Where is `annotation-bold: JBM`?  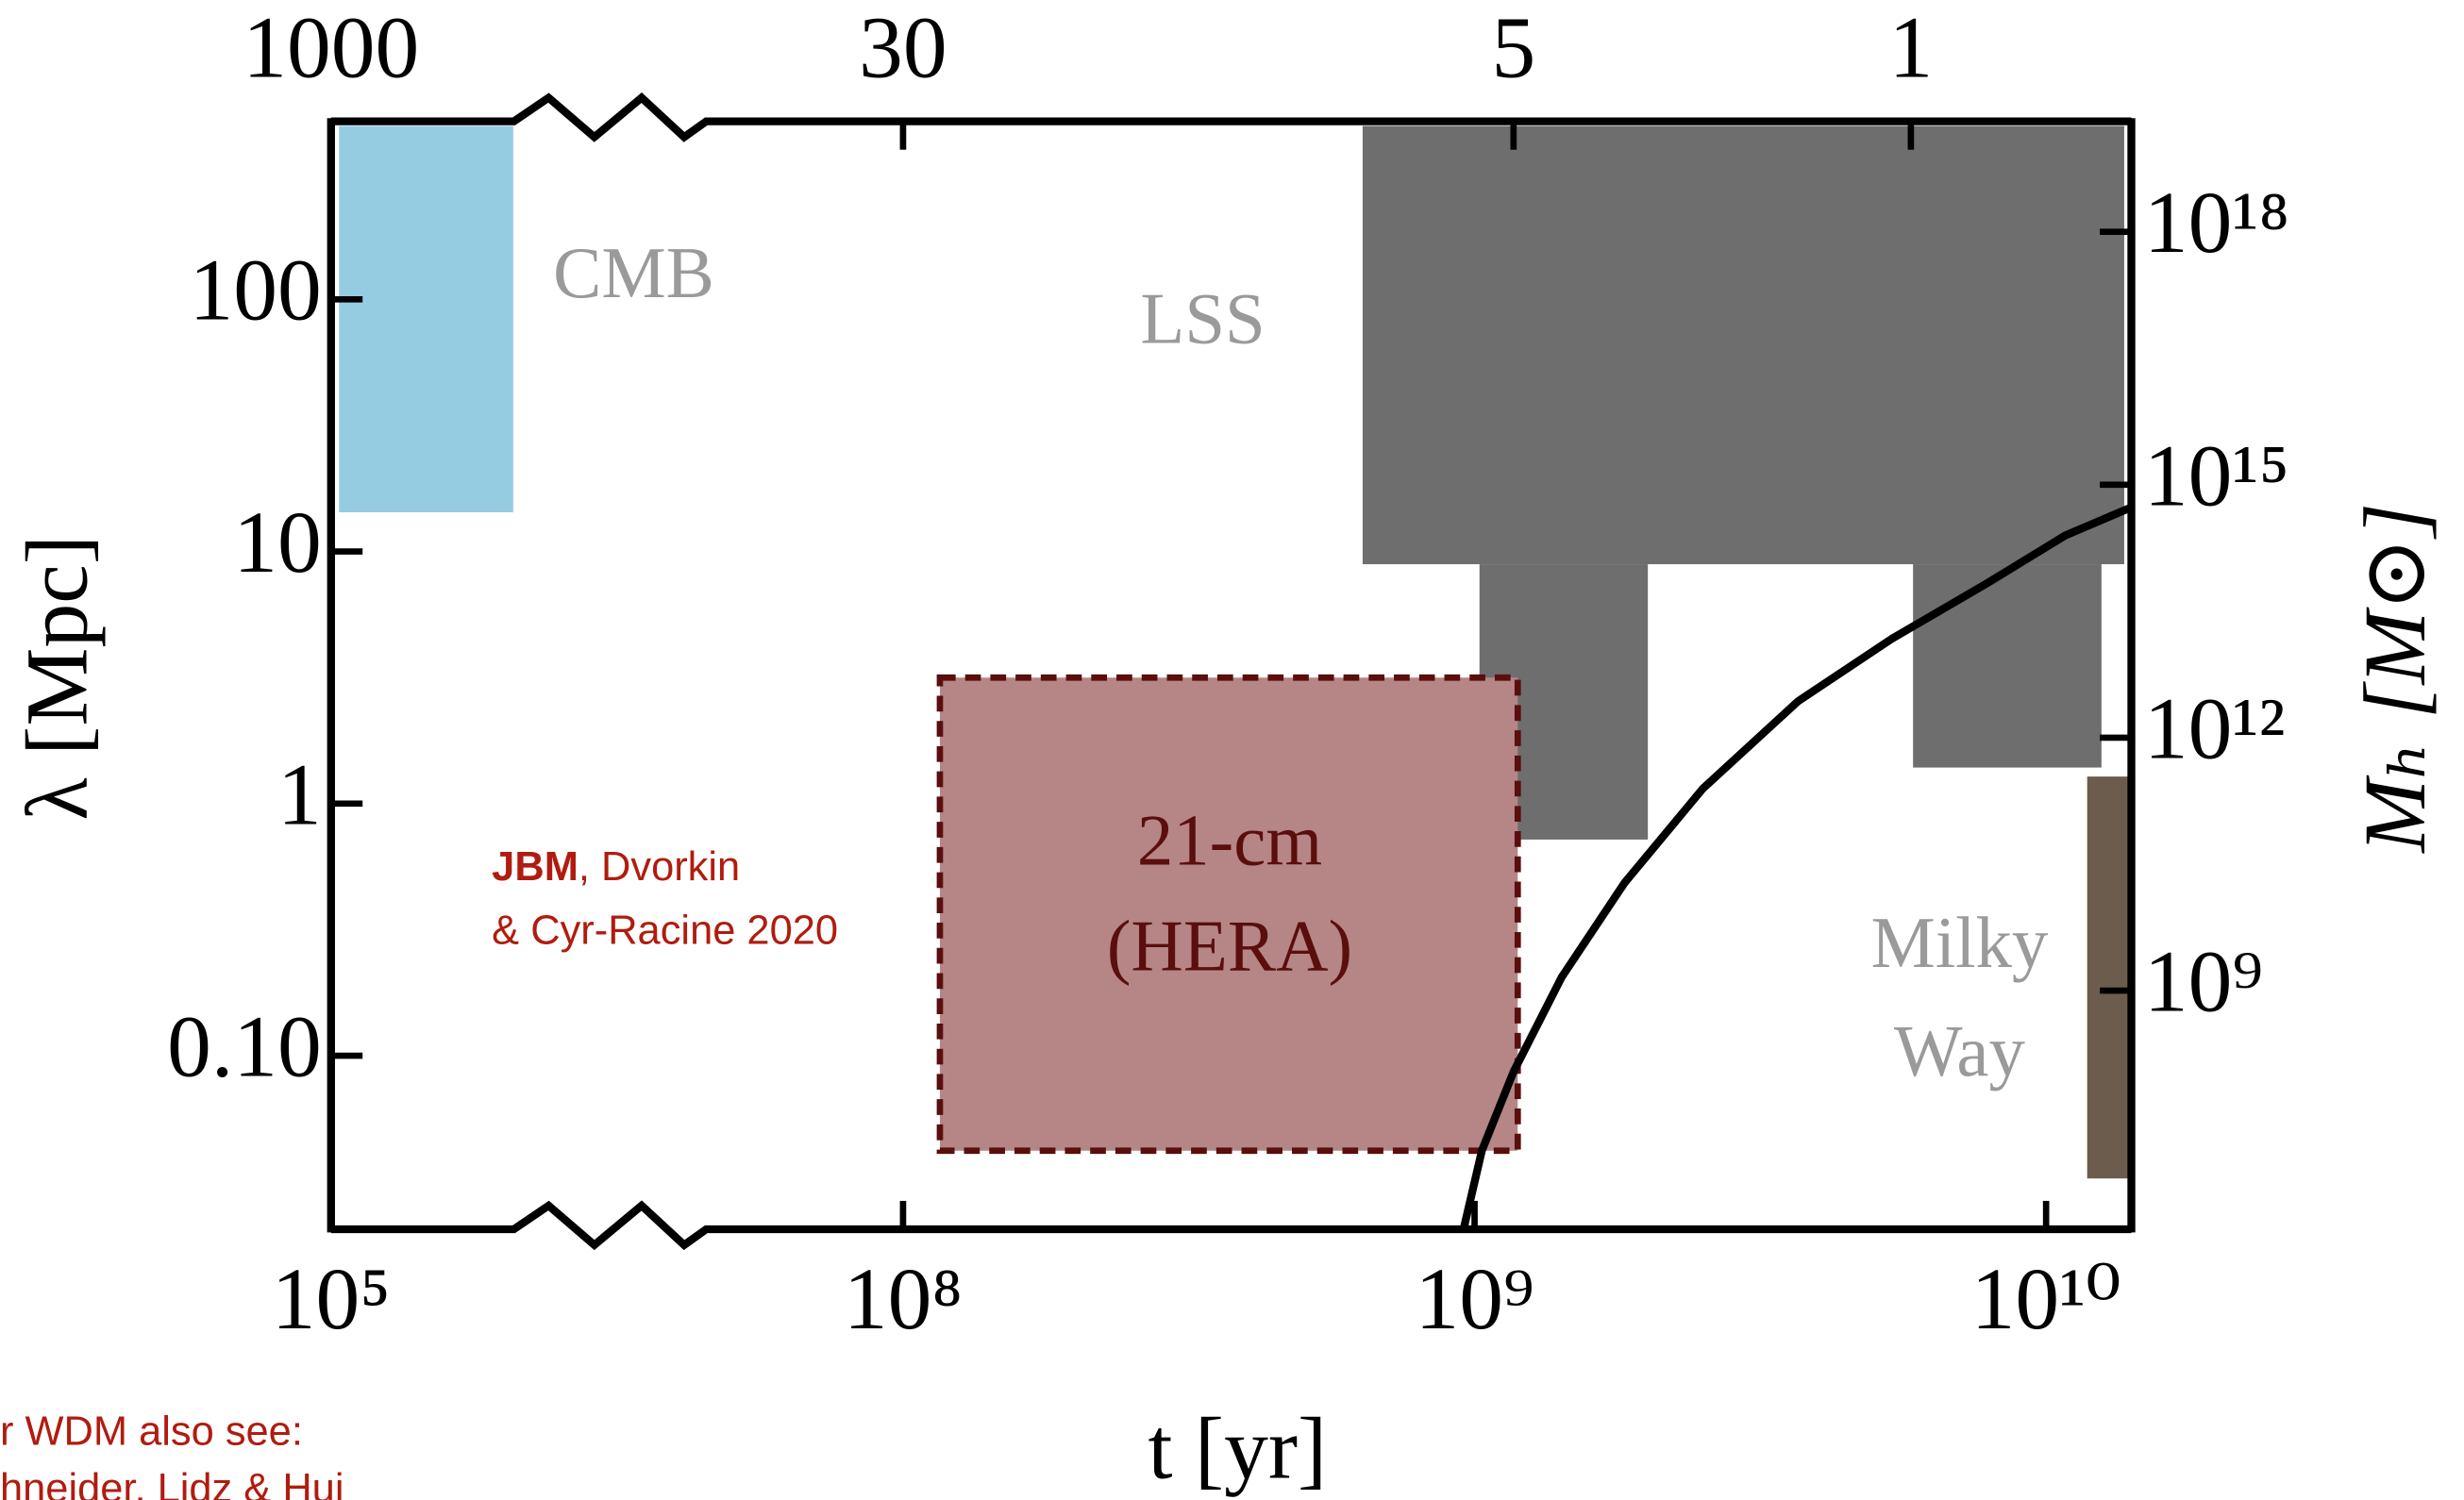 annotation-bold: JBM is located at coordinates (535, 868).